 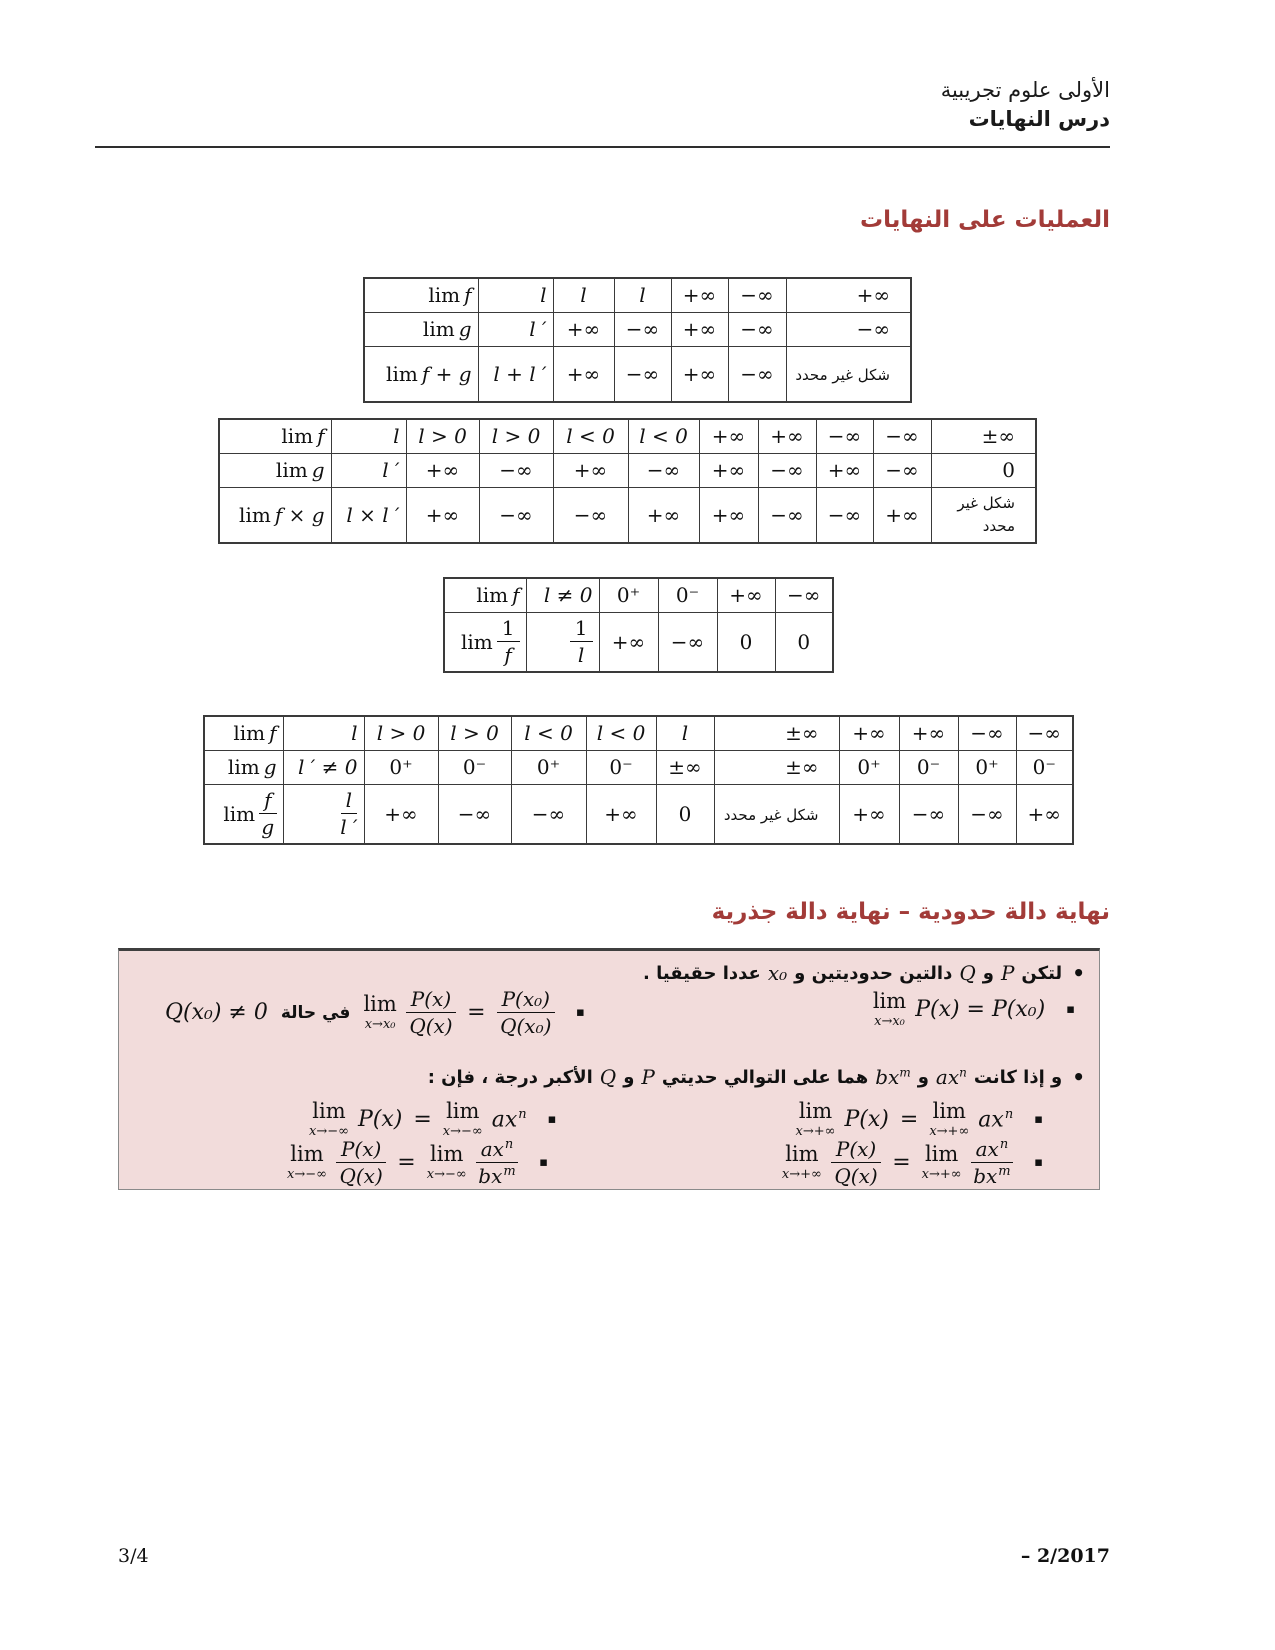 I want to click on table-row: lim f l l l +∞ −∞ +∞, so click(x=637, y=295).